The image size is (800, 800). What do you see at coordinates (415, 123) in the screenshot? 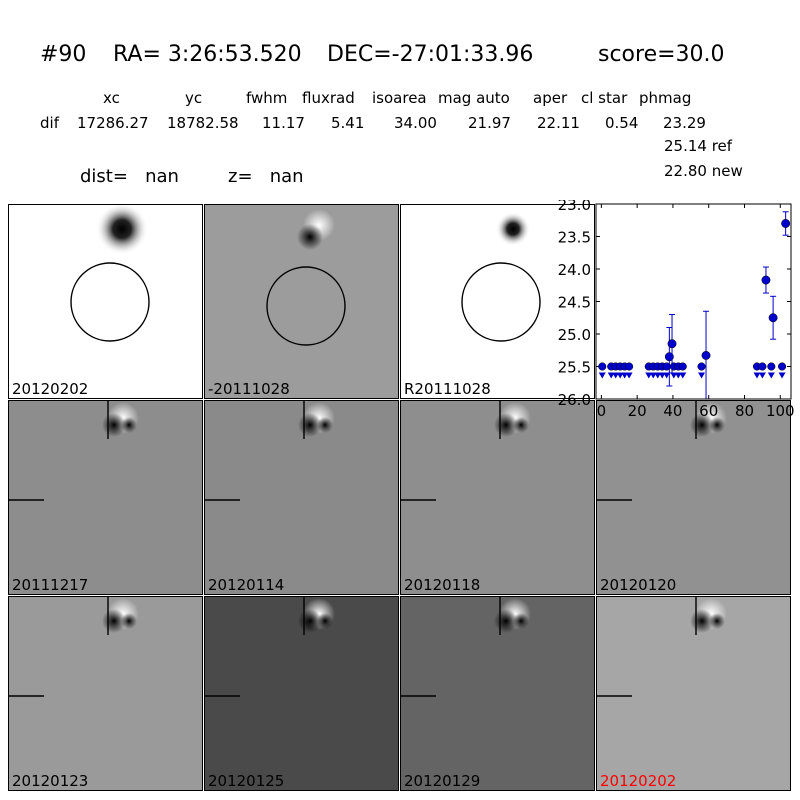
I see `val-isoarea: 34.00` at bounding box center [415, 123].